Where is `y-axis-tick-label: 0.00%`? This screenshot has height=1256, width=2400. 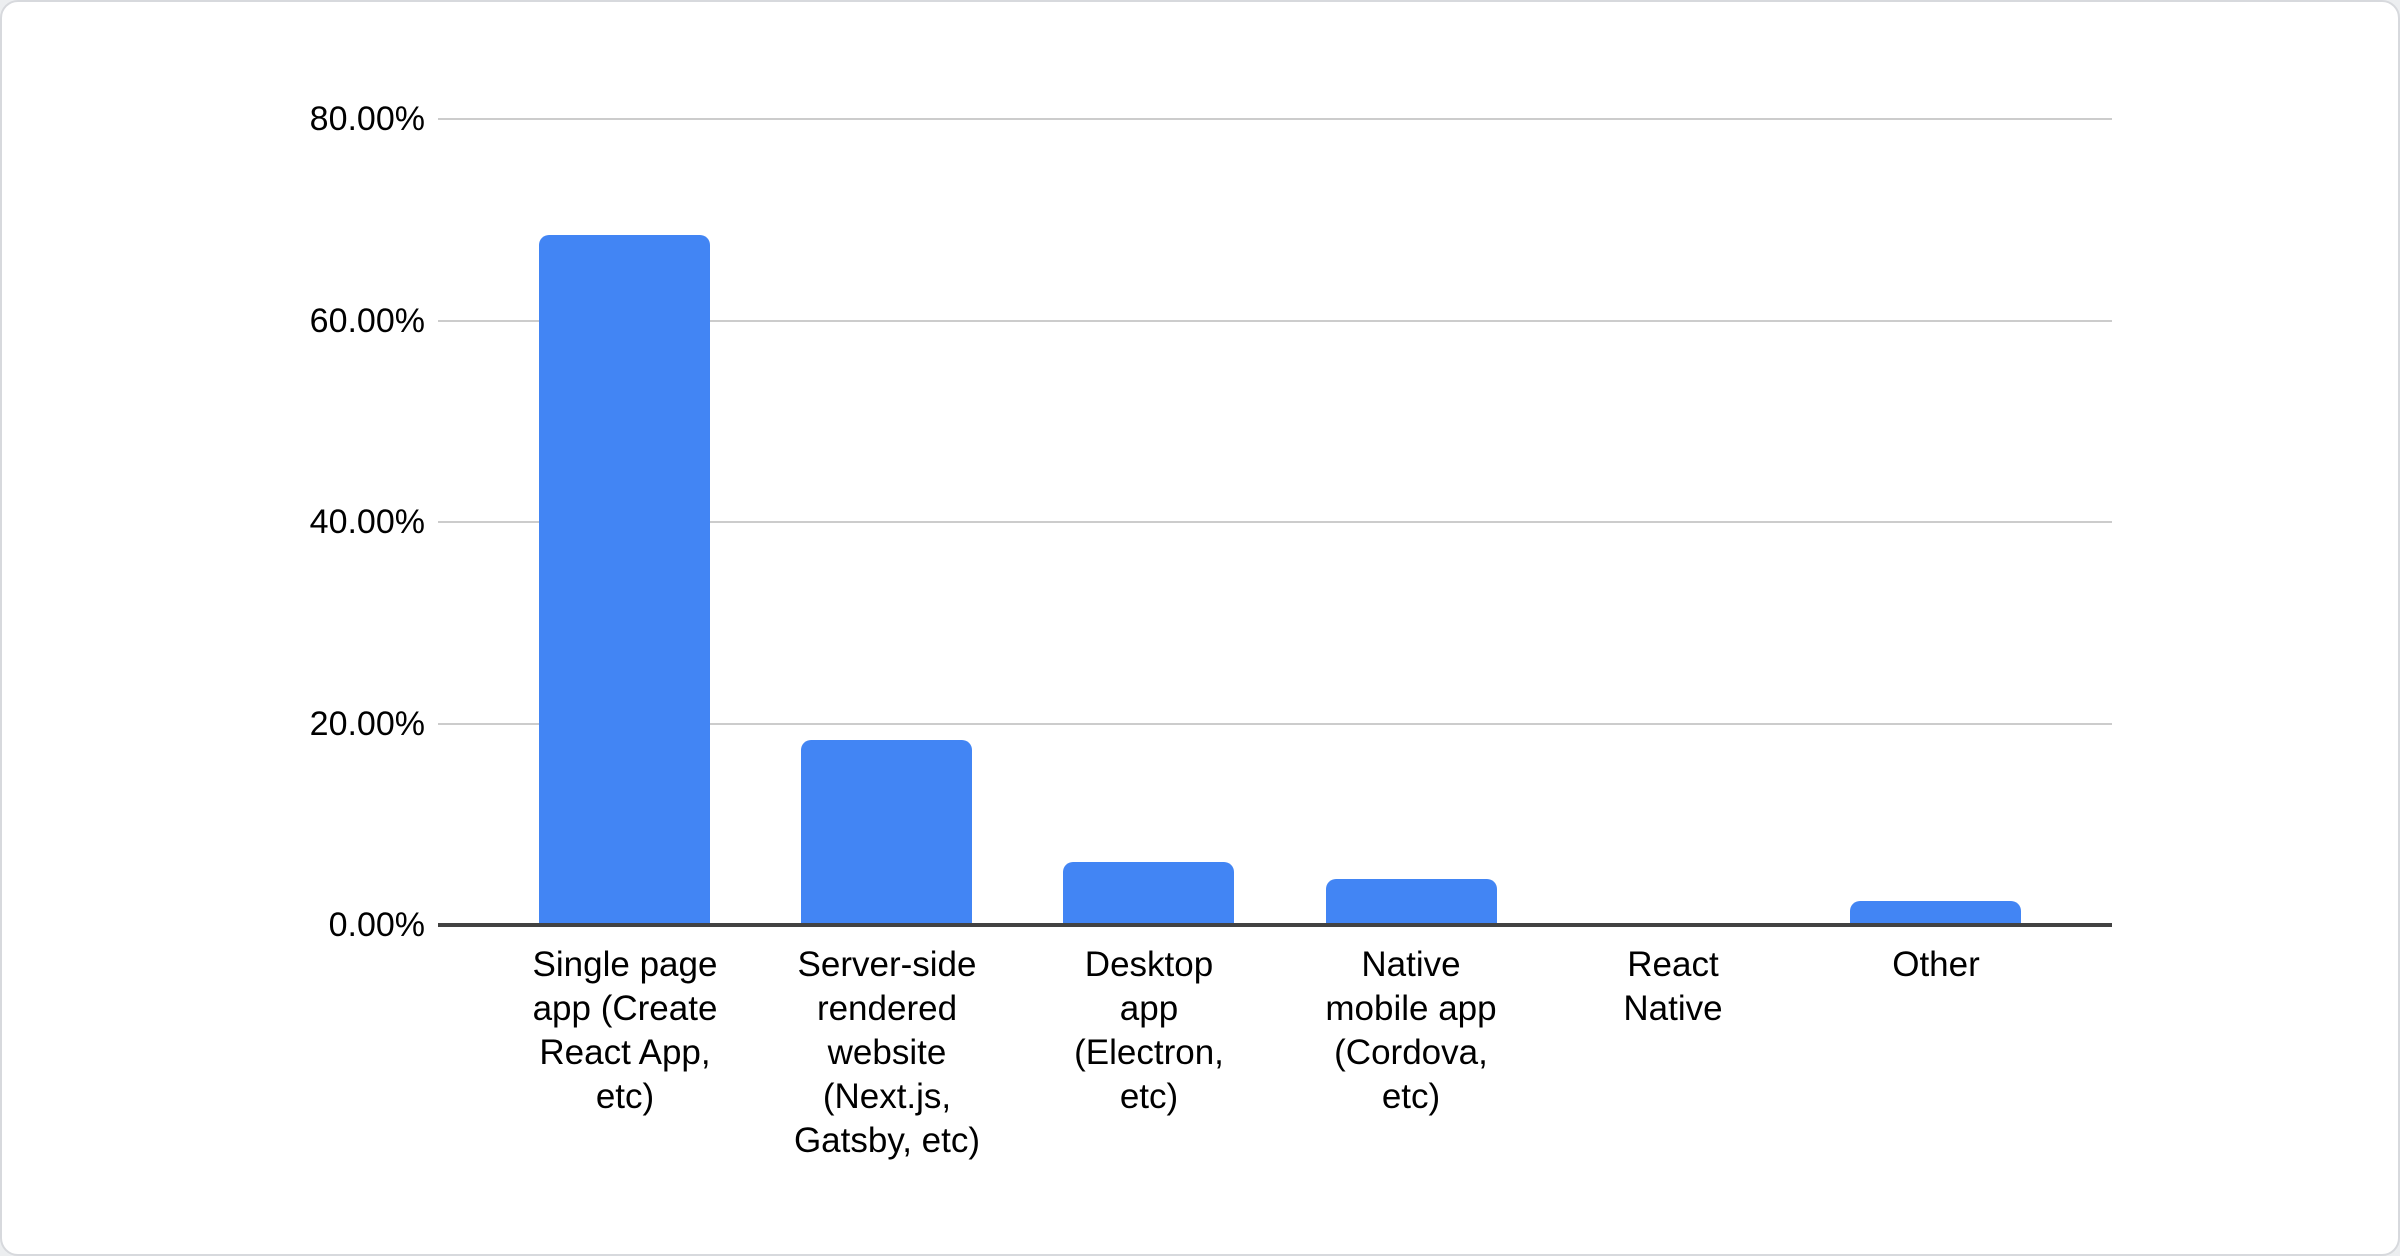 y-axis-tick-label: 0.00% is located at coordinates (376, 925).